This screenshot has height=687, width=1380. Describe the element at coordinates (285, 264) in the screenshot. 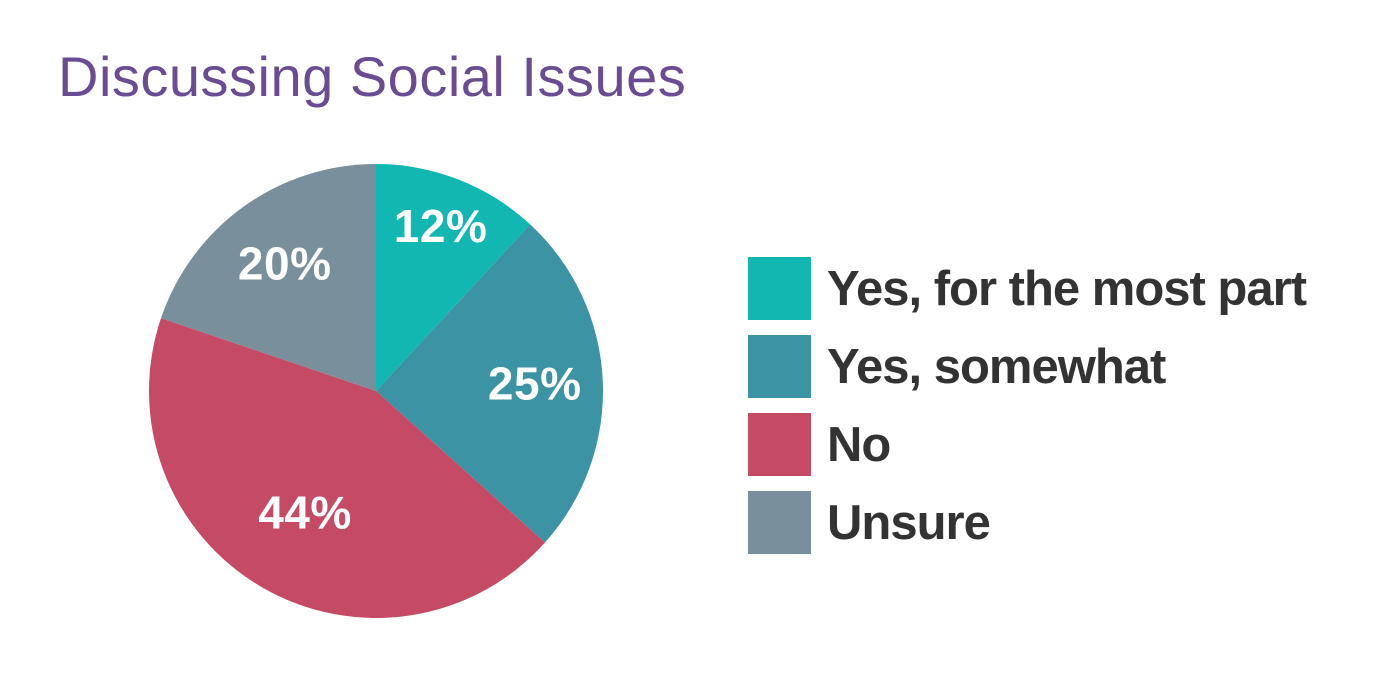

I see `slice-label: 20%` at that location.